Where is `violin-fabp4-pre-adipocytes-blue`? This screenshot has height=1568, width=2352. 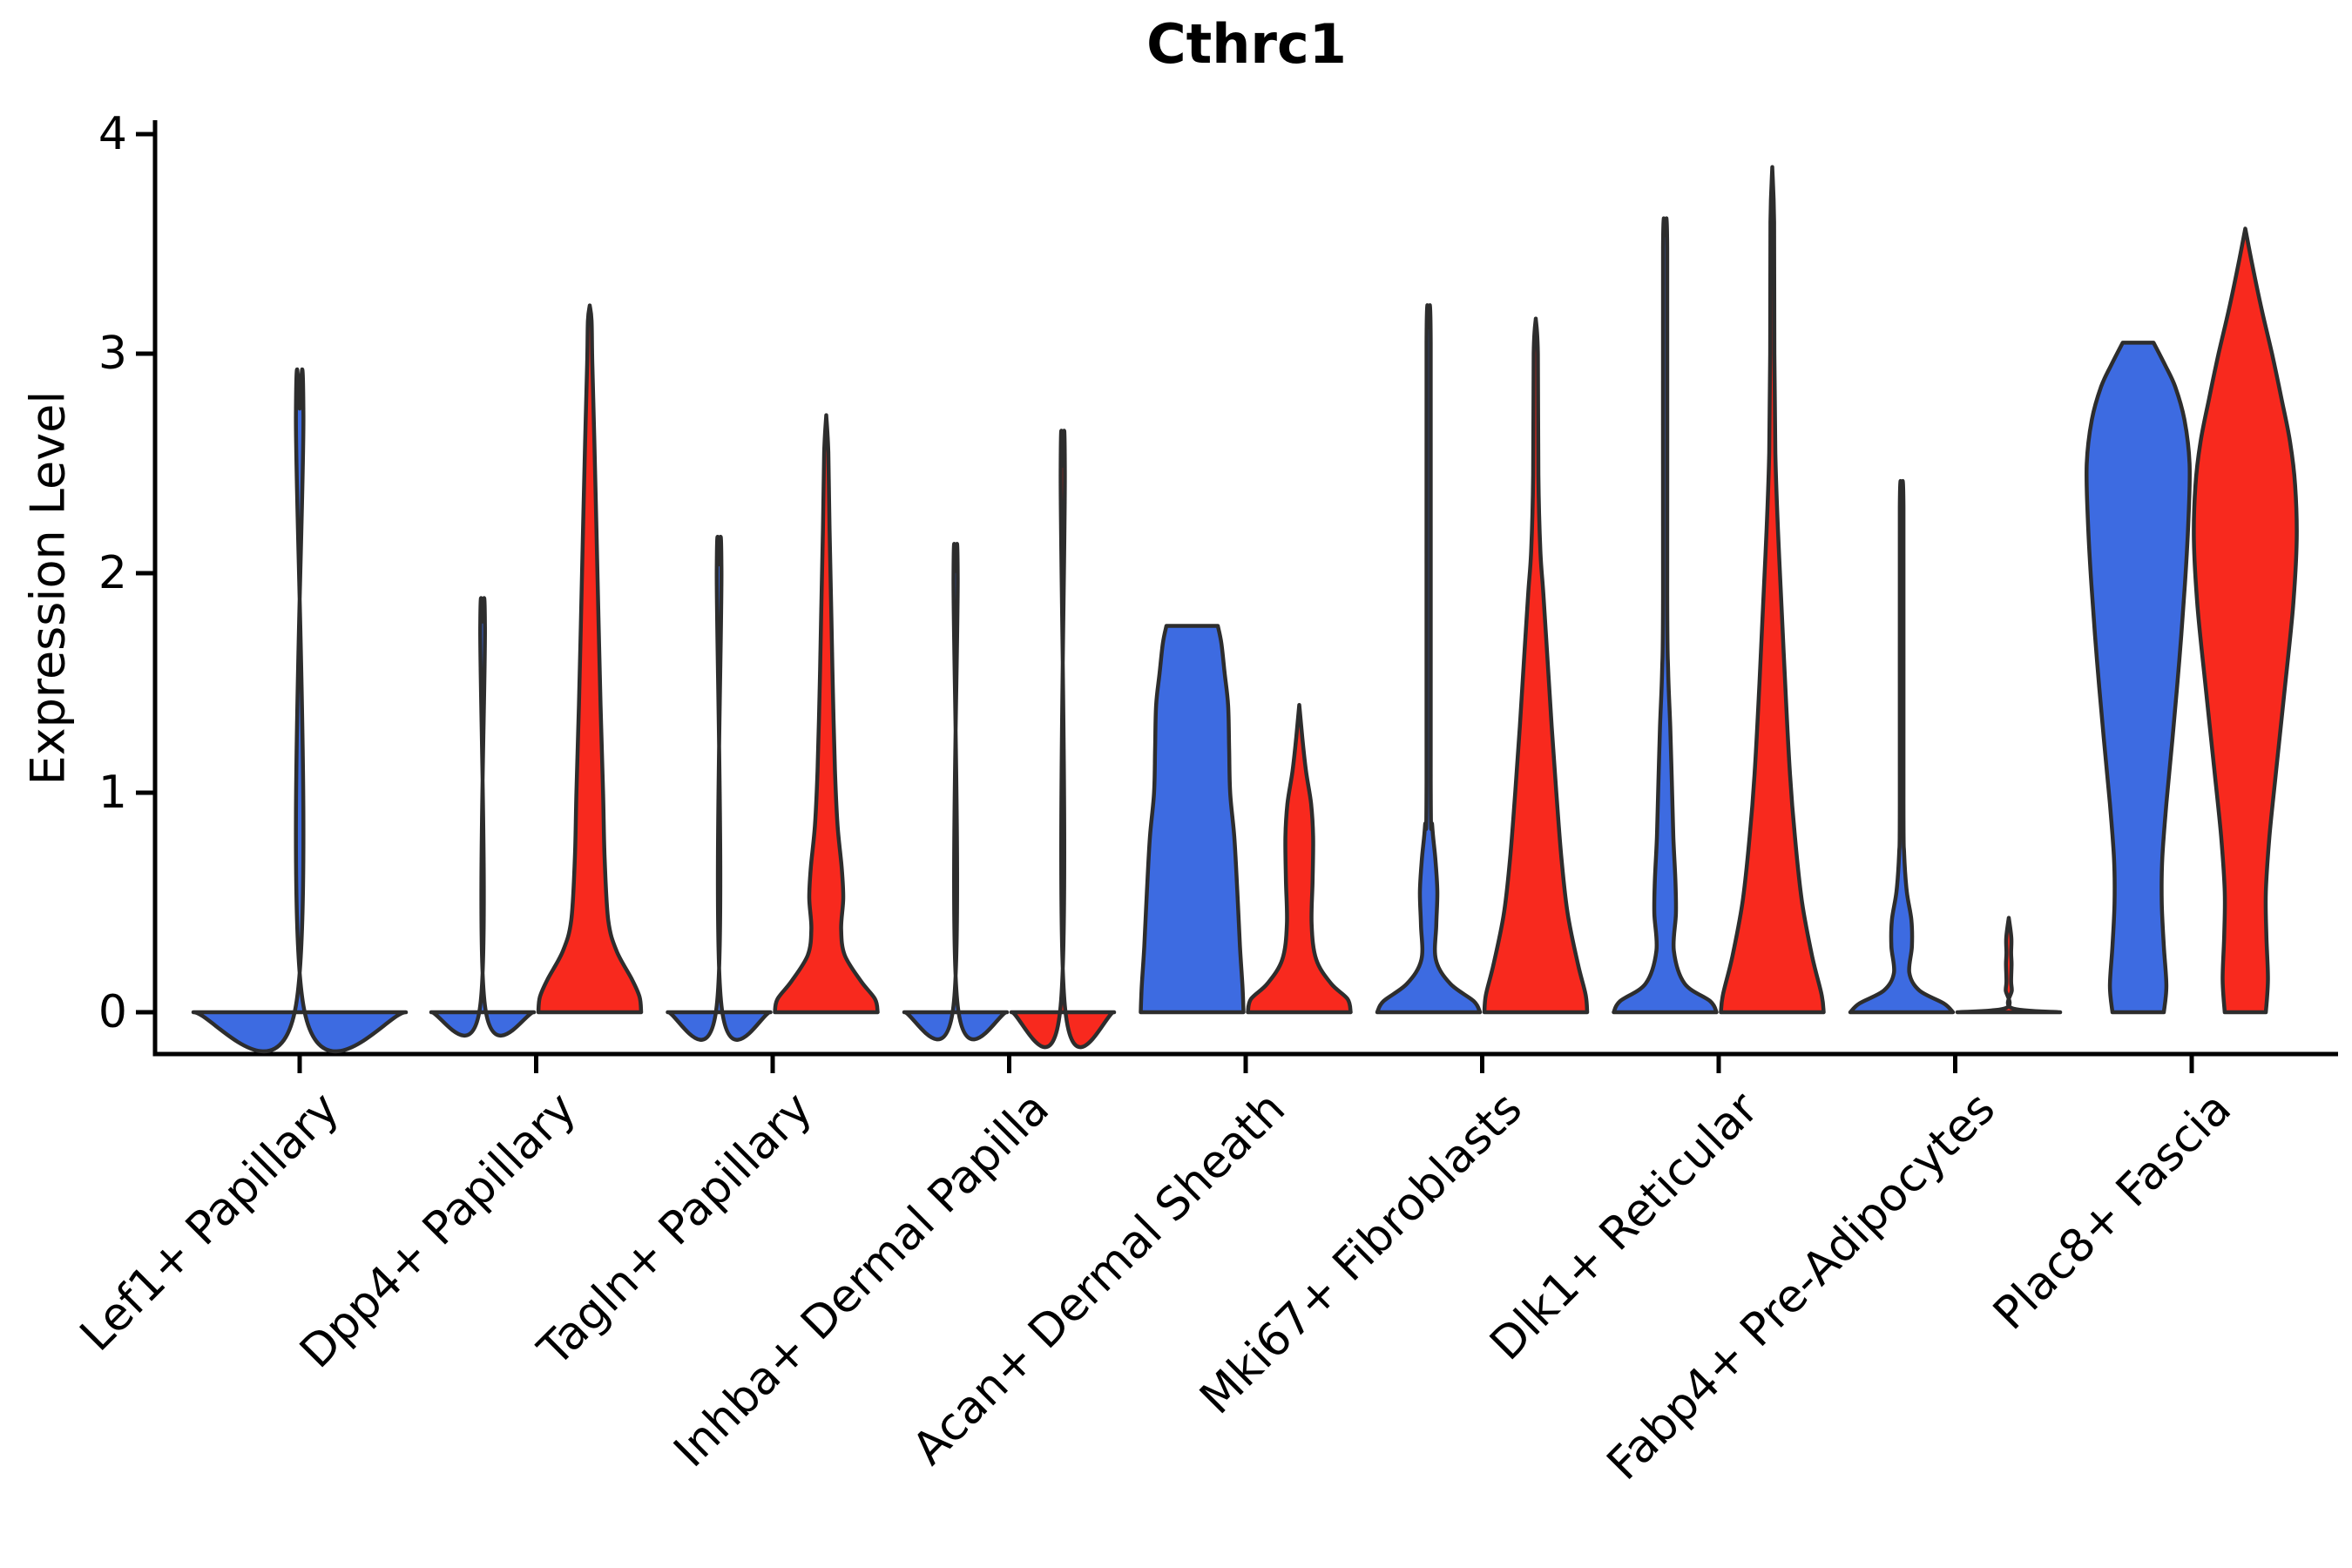 violin-fabp4-pre-adipocytes-blue is located at coordinates (1902, 747).